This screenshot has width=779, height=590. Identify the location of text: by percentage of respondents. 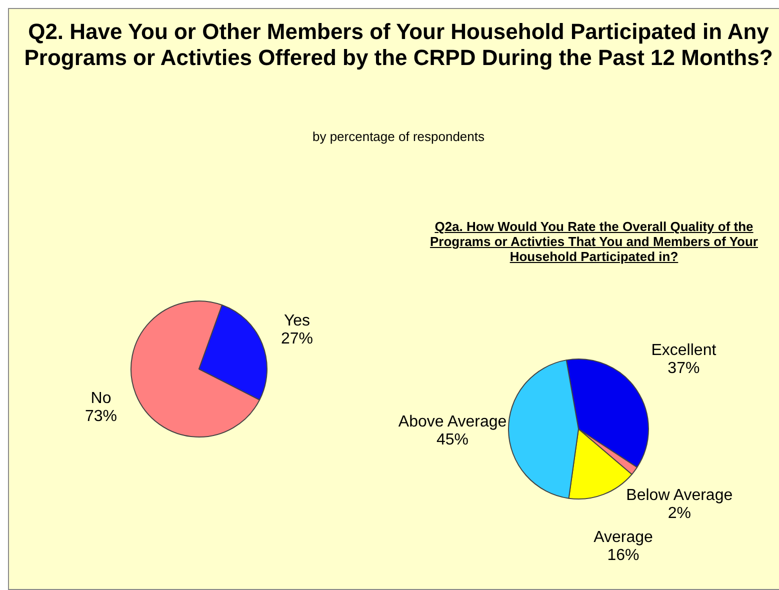
(398, 136).